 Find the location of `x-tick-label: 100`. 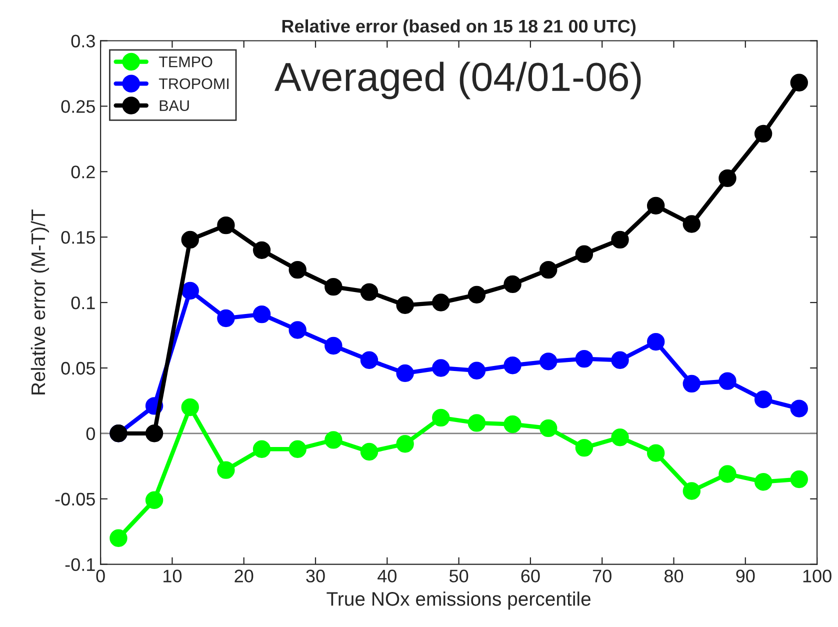

x-tick-label: 100 is located at coordinates (817, 576).